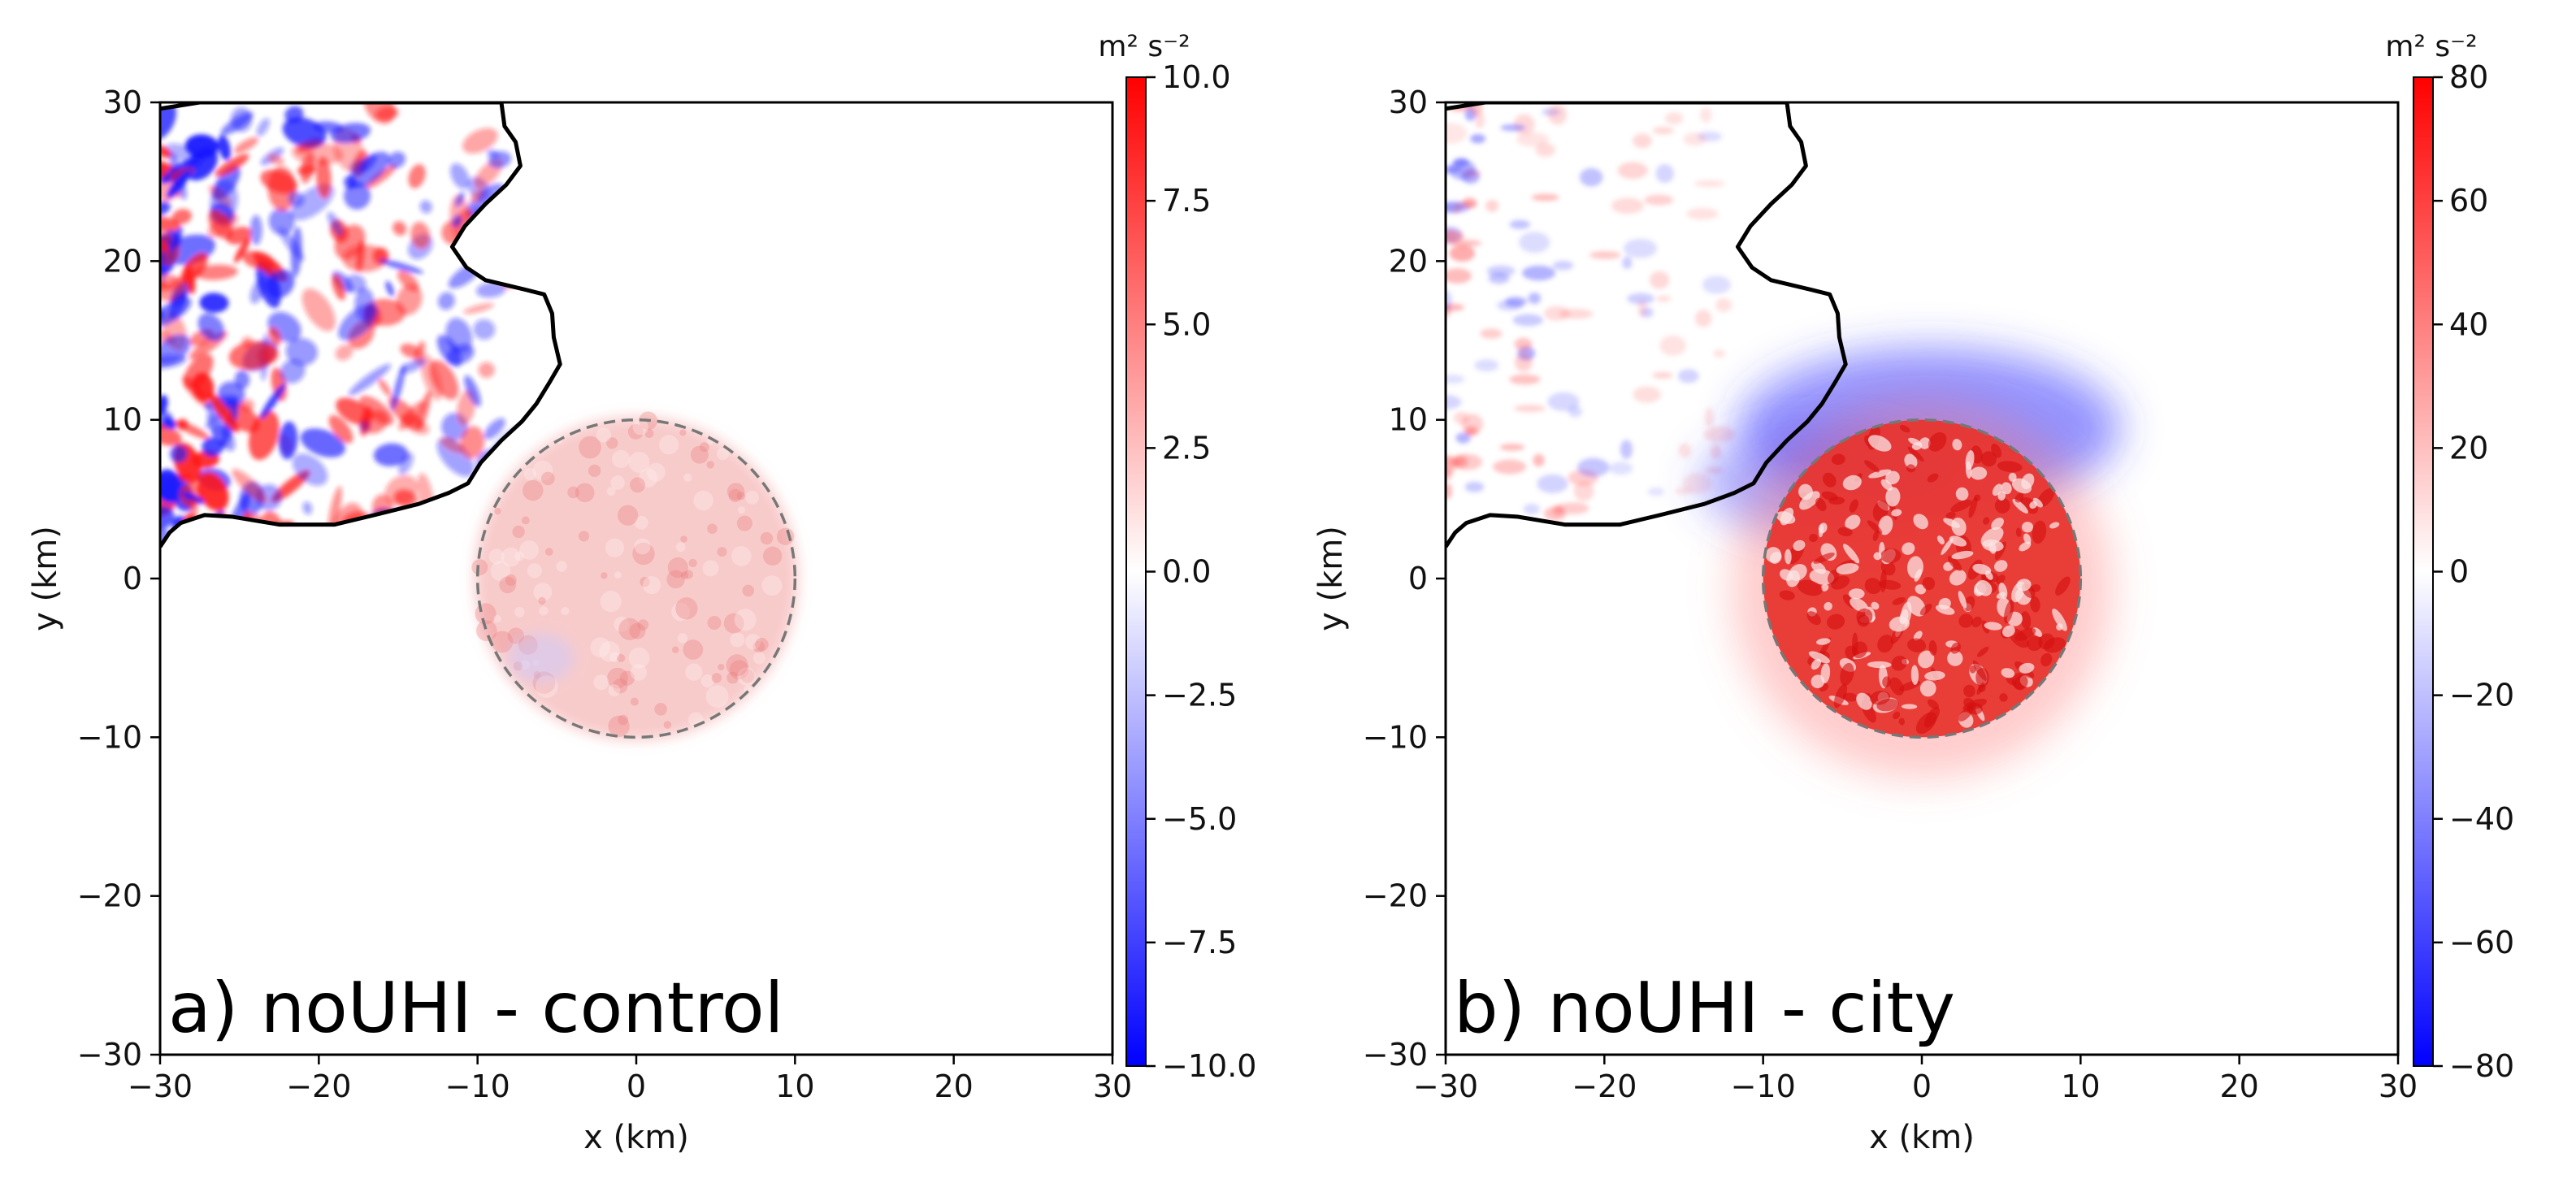  What do you see at coordinates (794, 1086) in the screenshot?
I see `x-tick-label: 10` at bounding box center [794, 1086].